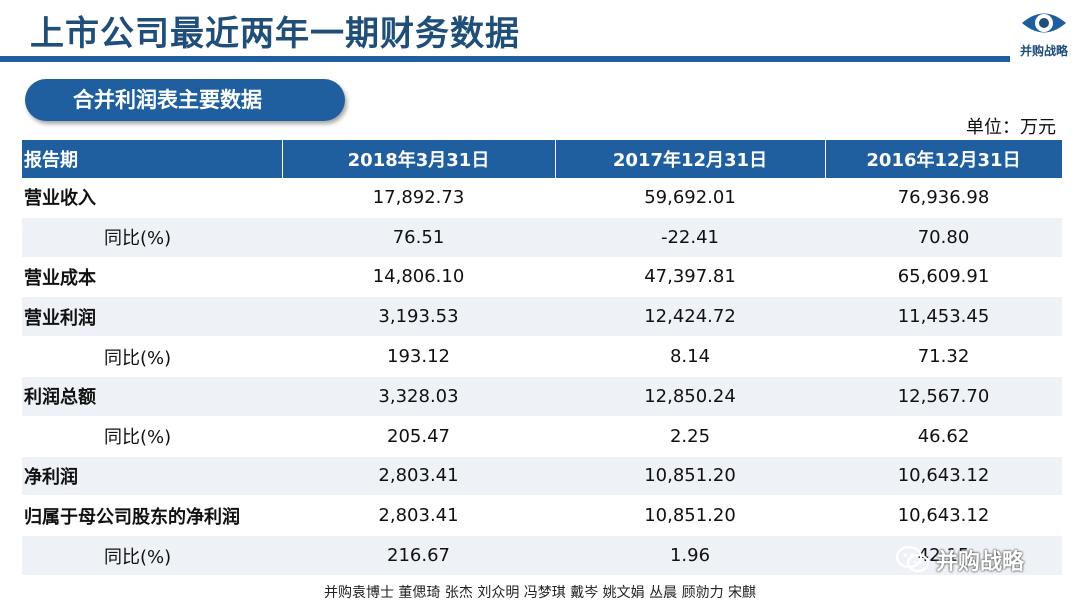 The width and height of the screenshot is (1080, 608). Describe the element at coordinates (1011, 127) in the screenshot. I see `unit-label: 单位：万元` at that location.